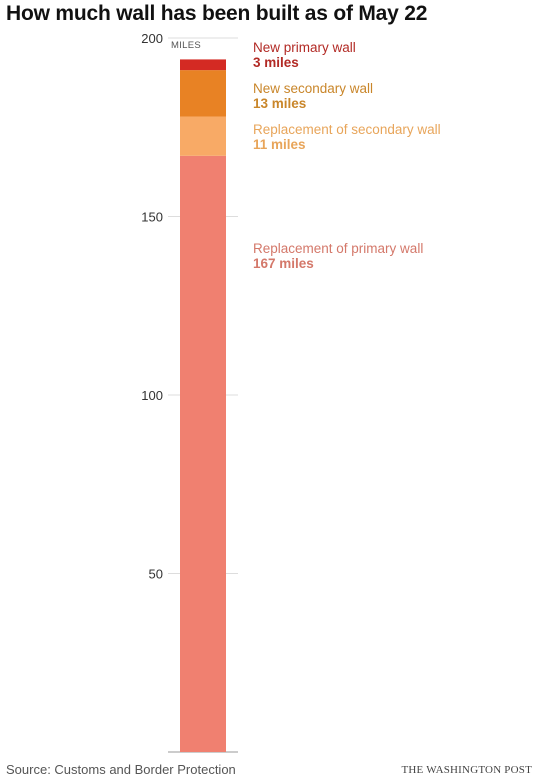 The width and height of the screenshot is (540, 778). Describe the element at coordinates (304, 47) in the screenshot. I see `segment-name-label: New primary wall` at that location.